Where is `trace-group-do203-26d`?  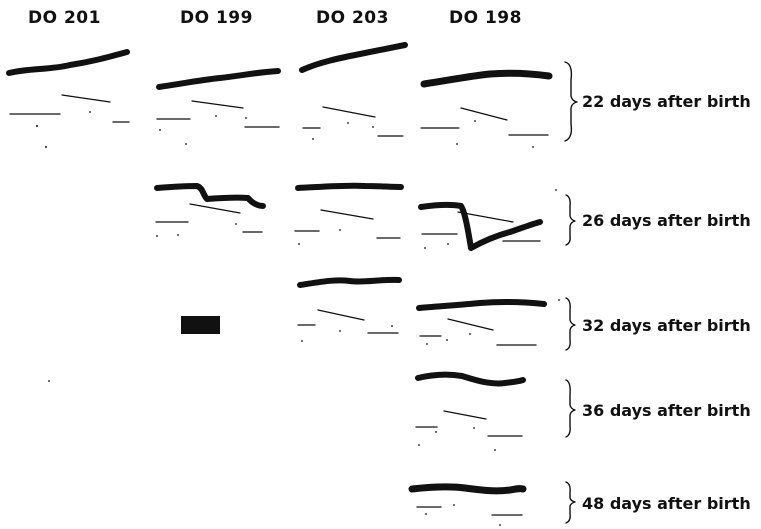 trace-group-do203-26d is located at coordinates (349, 210).